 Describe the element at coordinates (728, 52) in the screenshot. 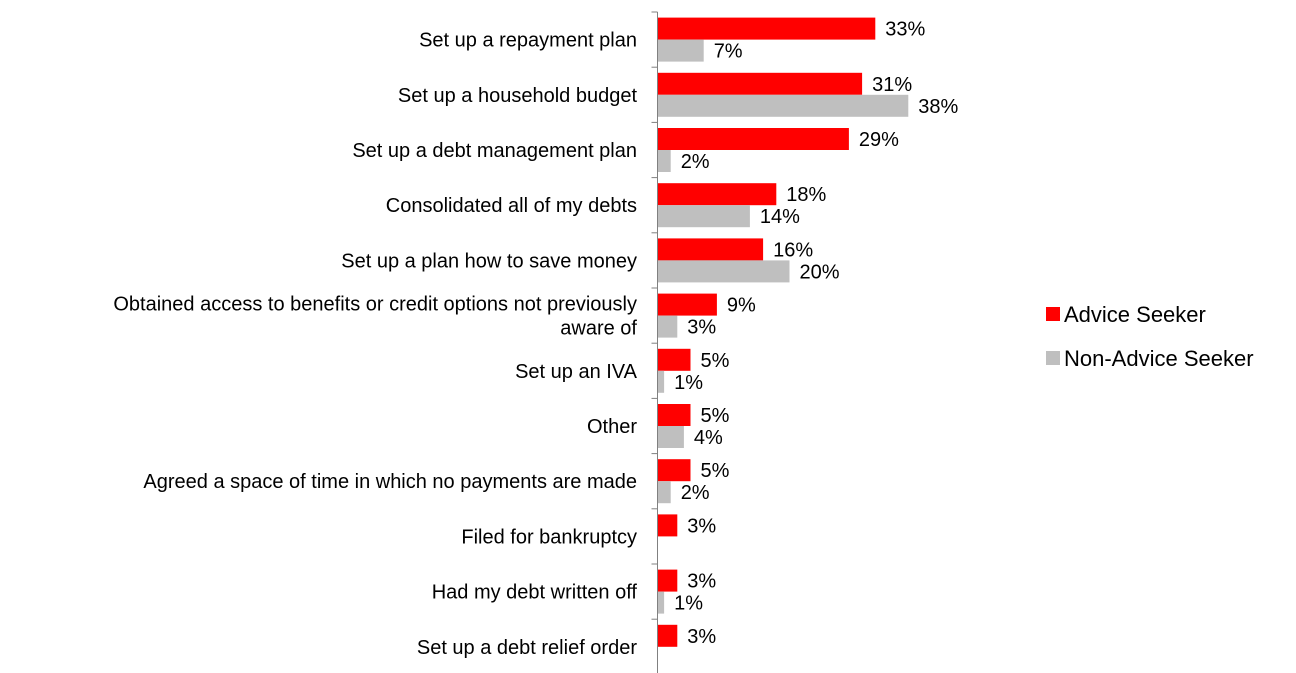

I see `non-advice-seeker-value-label: 7%` at that location.